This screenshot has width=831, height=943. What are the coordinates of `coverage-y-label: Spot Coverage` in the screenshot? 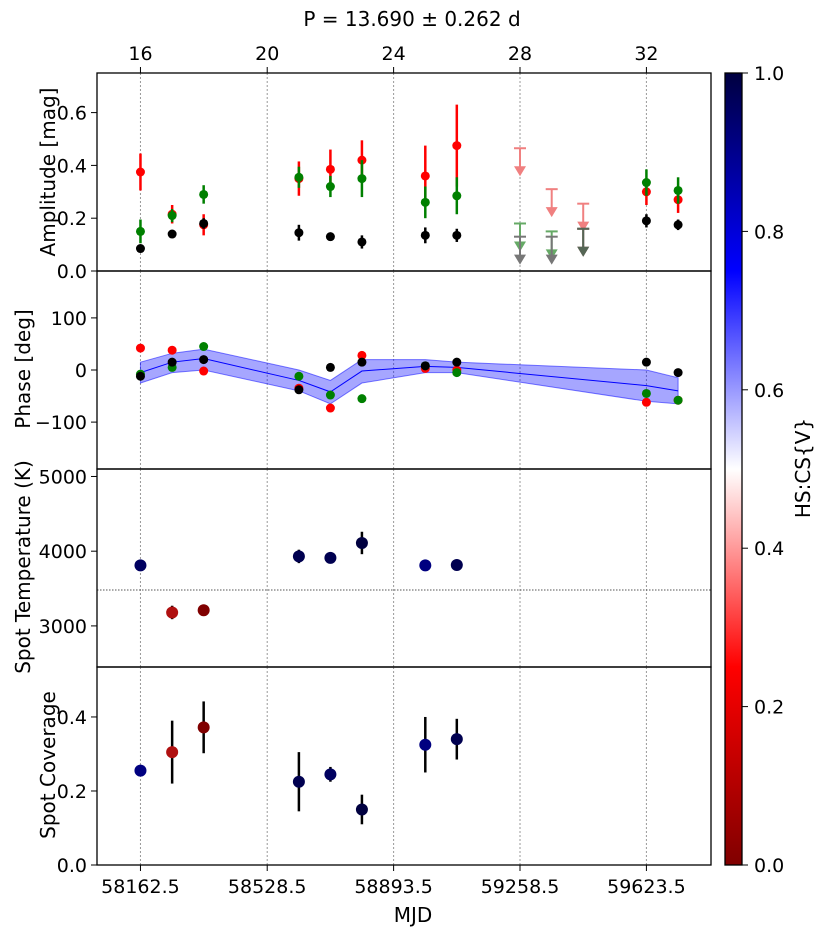 It's located at (48, 765).